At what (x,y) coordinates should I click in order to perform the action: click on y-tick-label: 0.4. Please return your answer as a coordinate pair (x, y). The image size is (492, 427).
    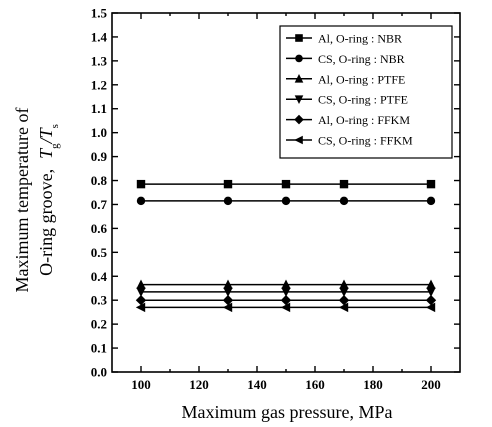
    Looking at the image, I should click on (99, 276).